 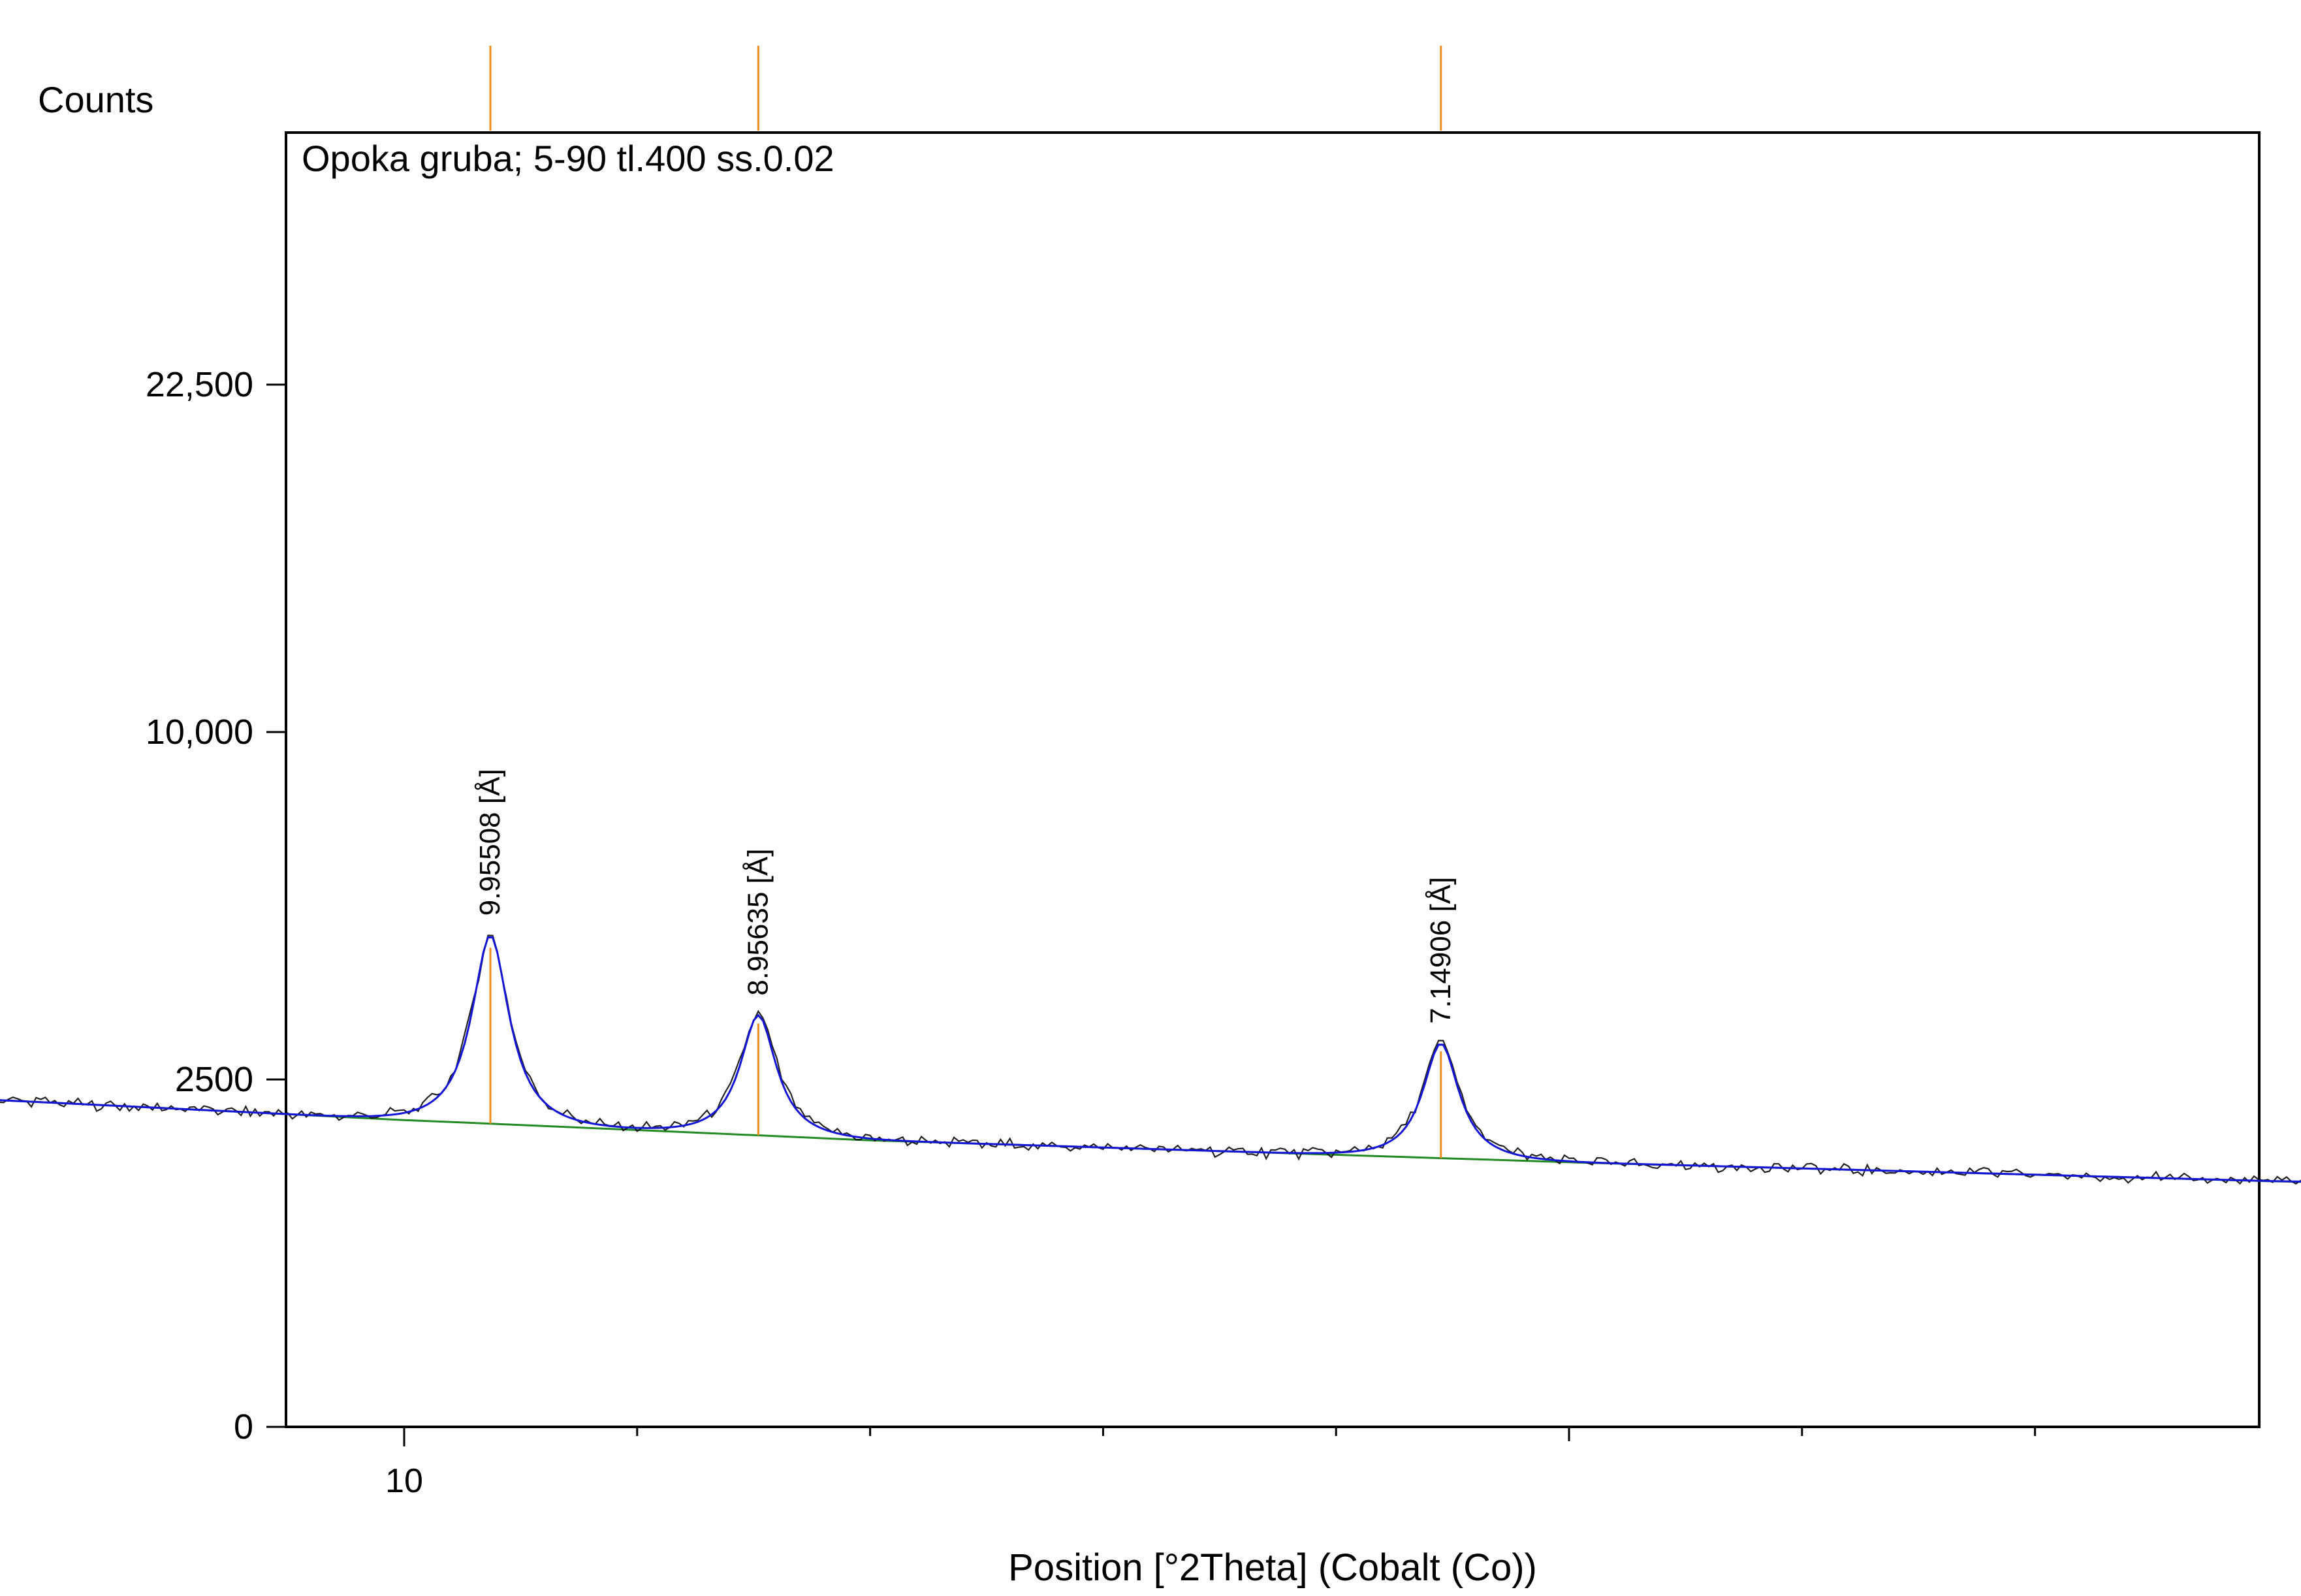 I want to click on background-line, so click(x=1150, y=1141).